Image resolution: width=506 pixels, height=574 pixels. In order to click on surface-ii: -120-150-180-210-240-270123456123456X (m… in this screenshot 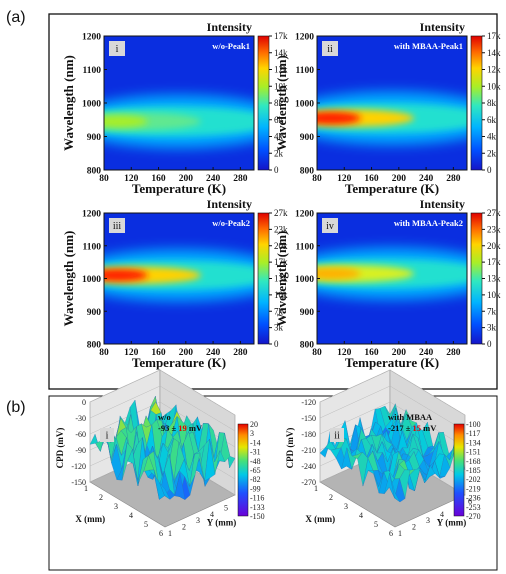, I will do `click(383, 453)`.